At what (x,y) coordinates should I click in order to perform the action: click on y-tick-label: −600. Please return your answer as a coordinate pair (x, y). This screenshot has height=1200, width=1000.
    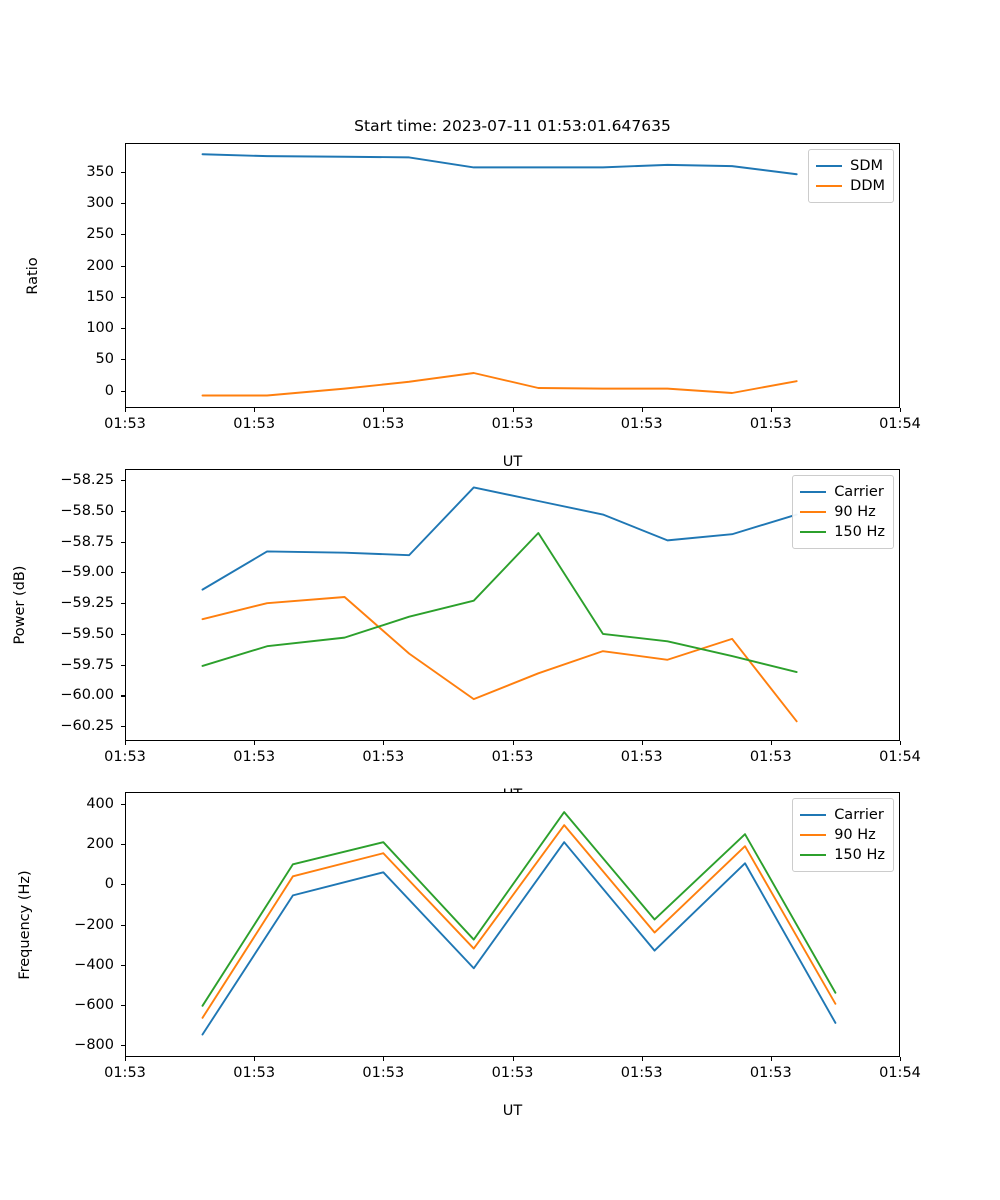
    Looking at the image, I should click on (94, 1004).